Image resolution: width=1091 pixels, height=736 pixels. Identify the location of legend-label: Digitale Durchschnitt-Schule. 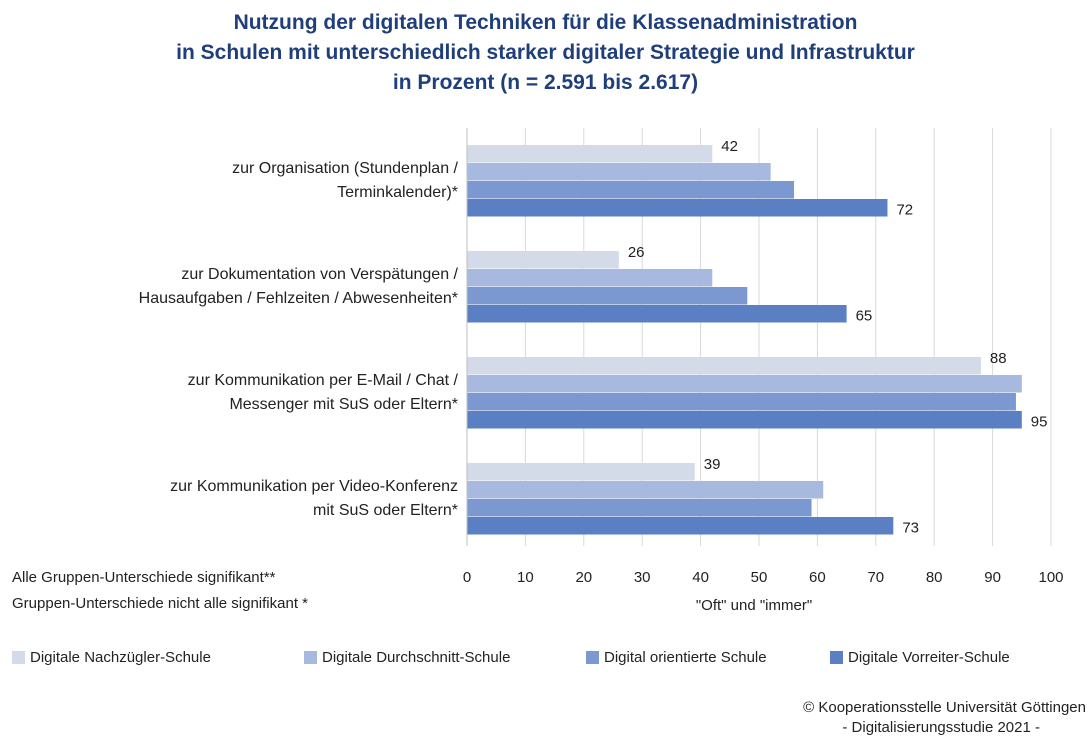
(416, 657).